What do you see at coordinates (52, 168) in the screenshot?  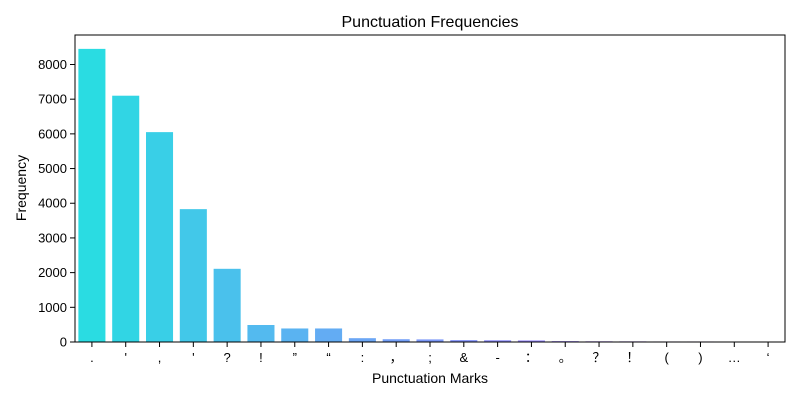 I see `y-tick-label: 5000` at bounding box center [52, 168].